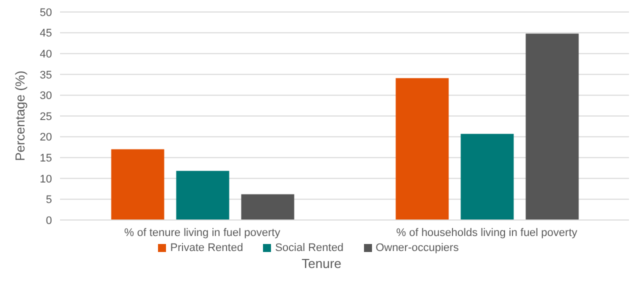  Describe the element at coordinates (207, 248) in the screenshot. I see `legend-label: Private Rented` at that location.